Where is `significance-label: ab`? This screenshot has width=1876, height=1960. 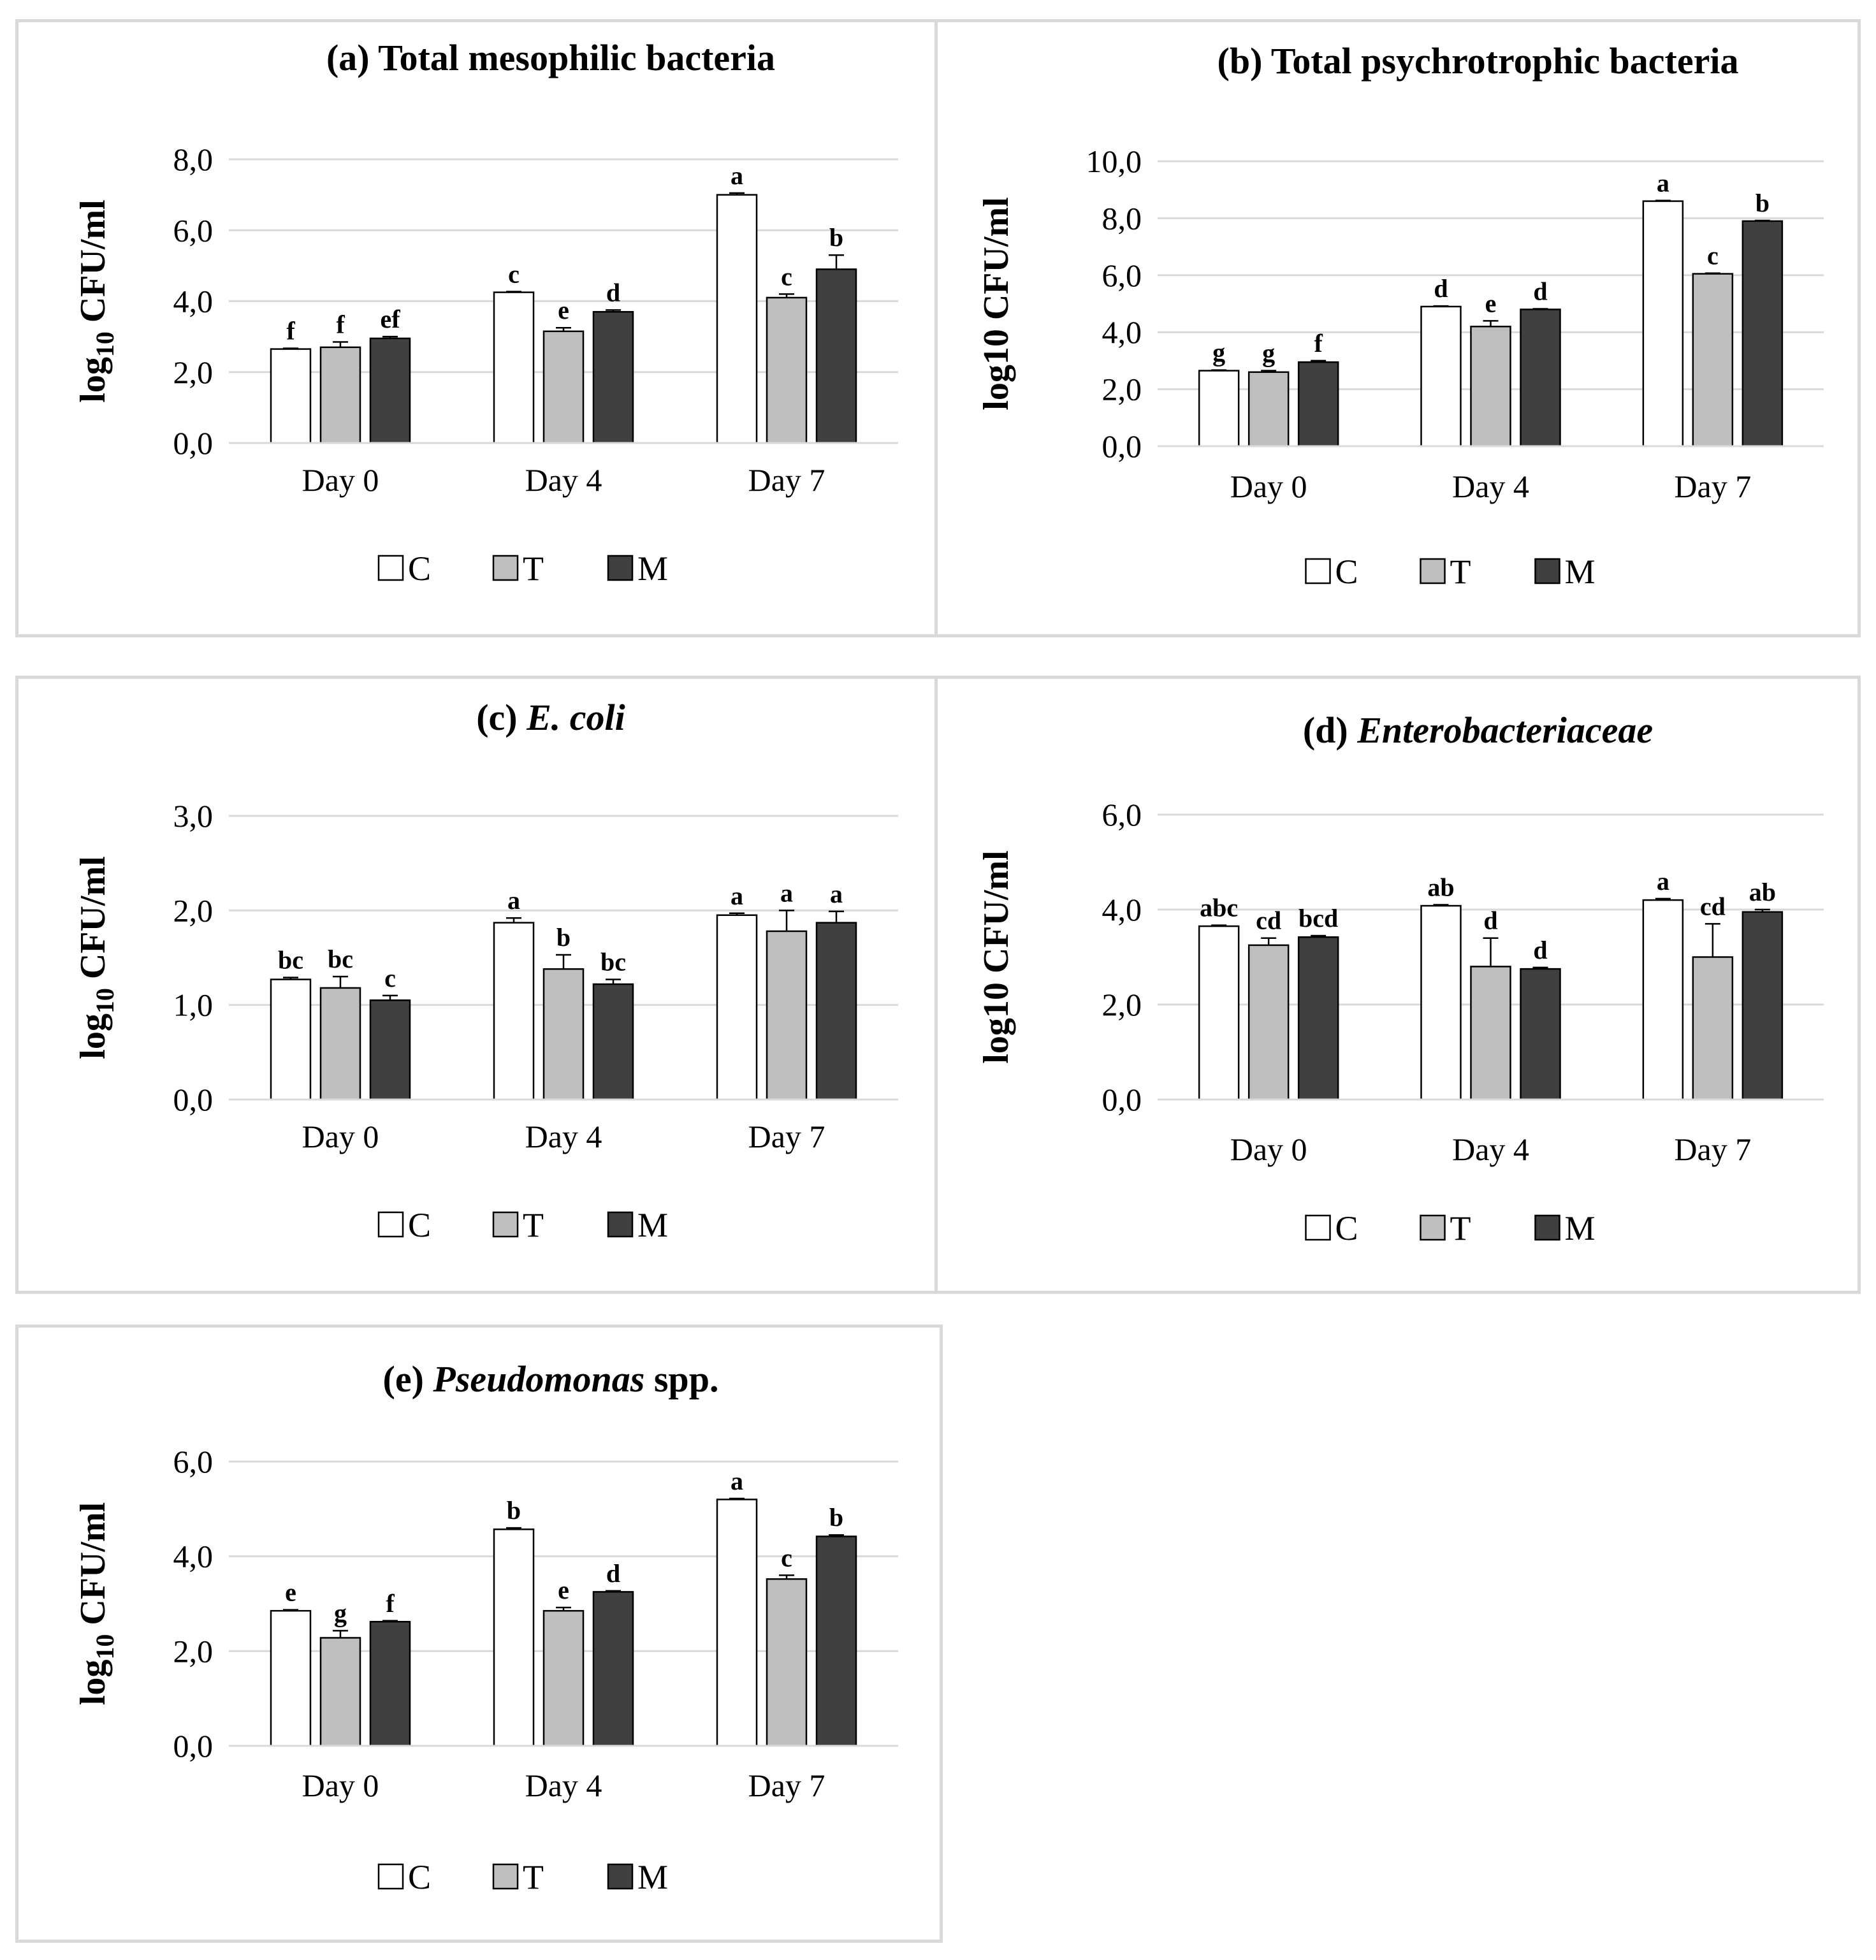
significance-label: ab is located at coordinates (1440, 888).